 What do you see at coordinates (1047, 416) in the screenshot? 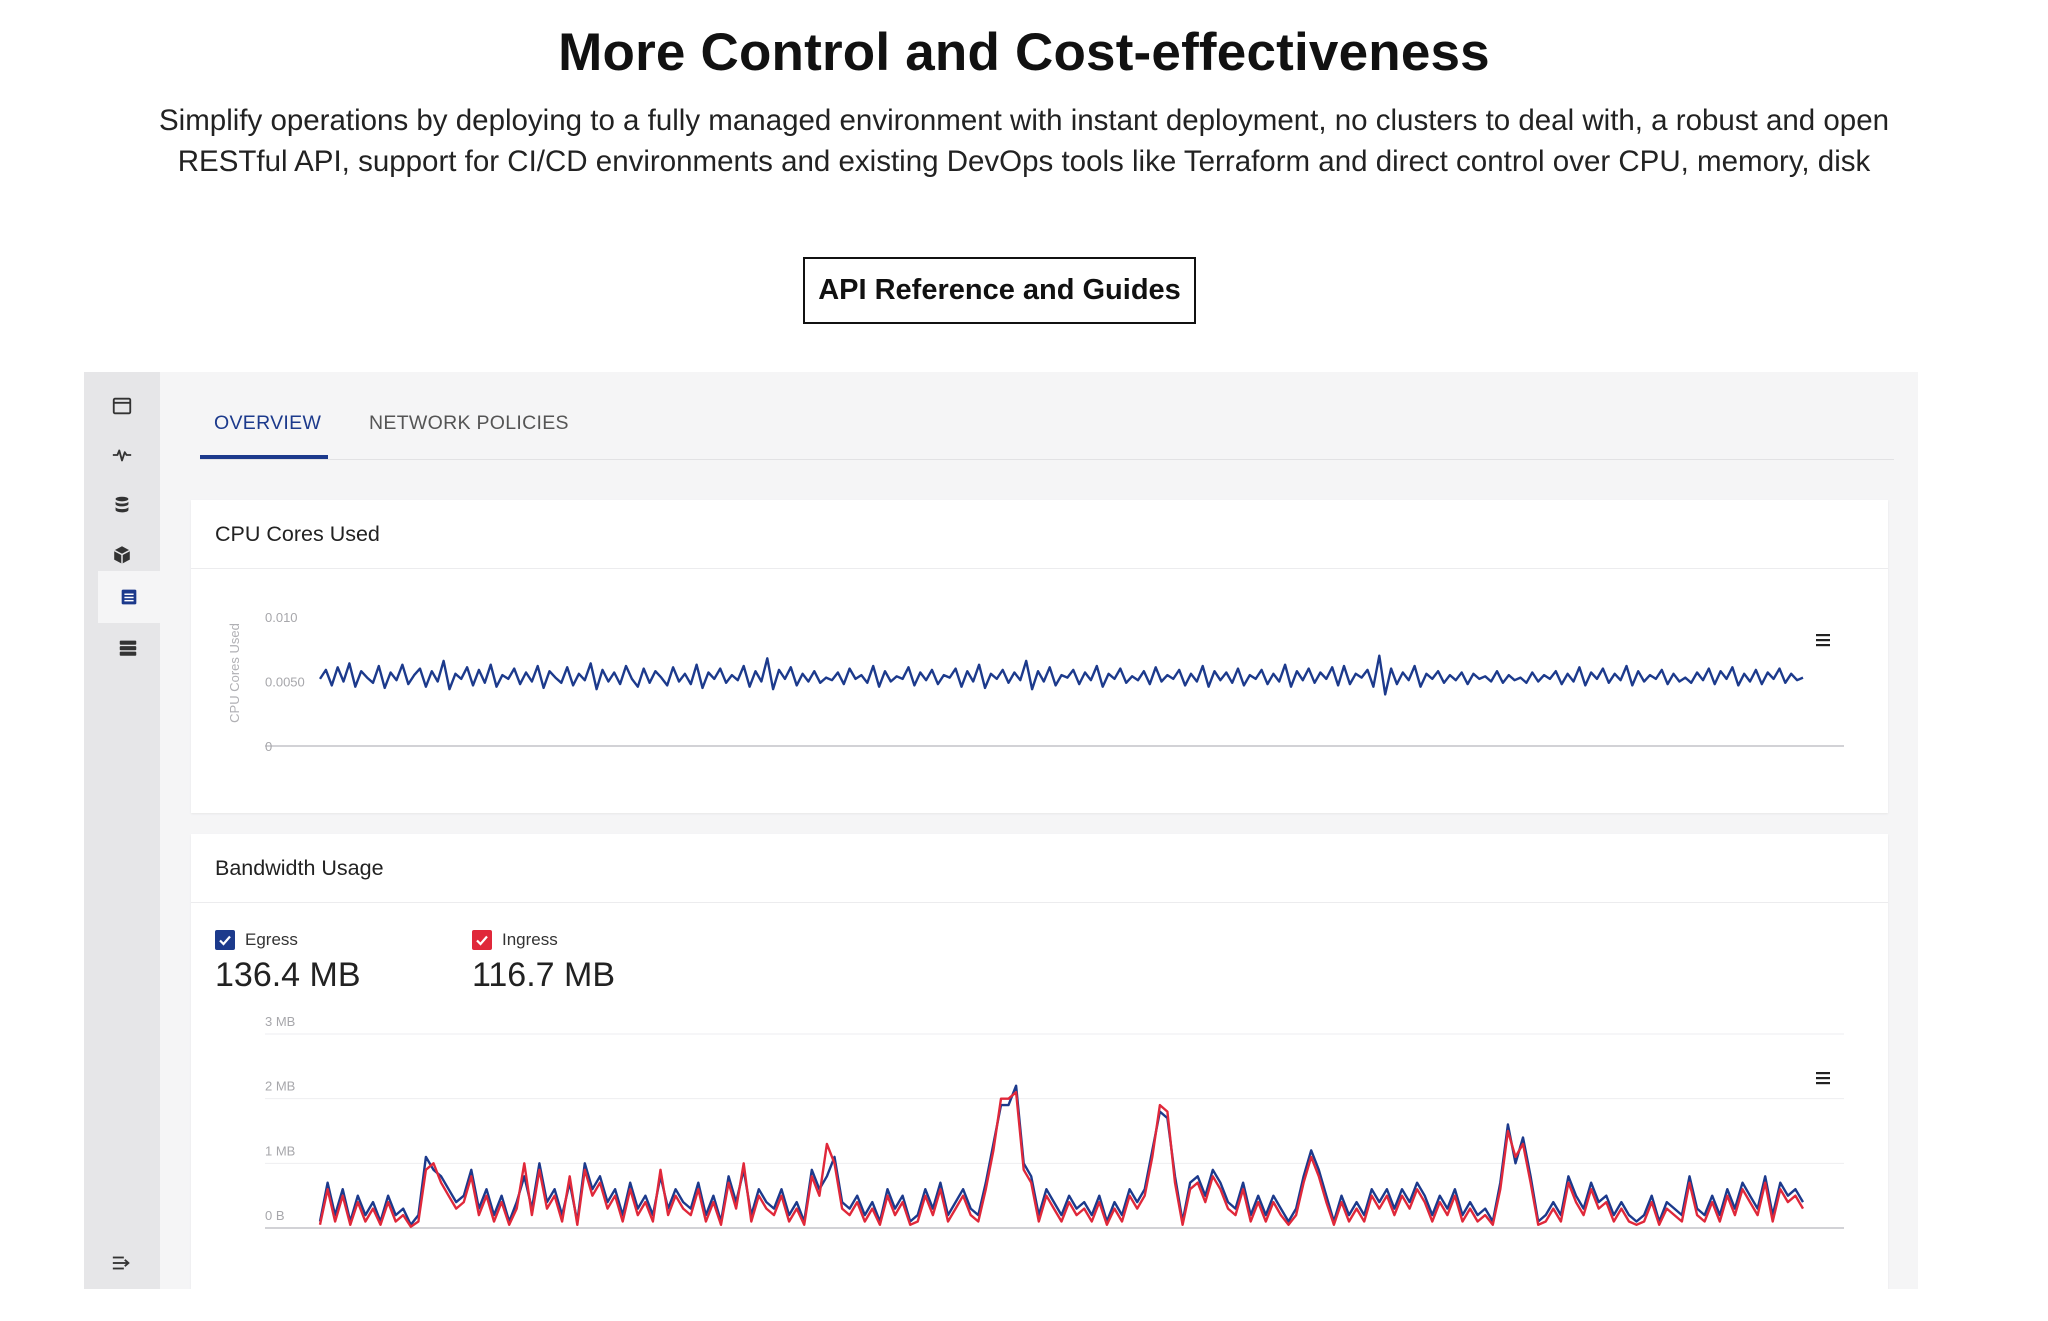
I see `tab-bar: OVERVIEW NETWORK POLICIES` at bounding box center [1047, 416].